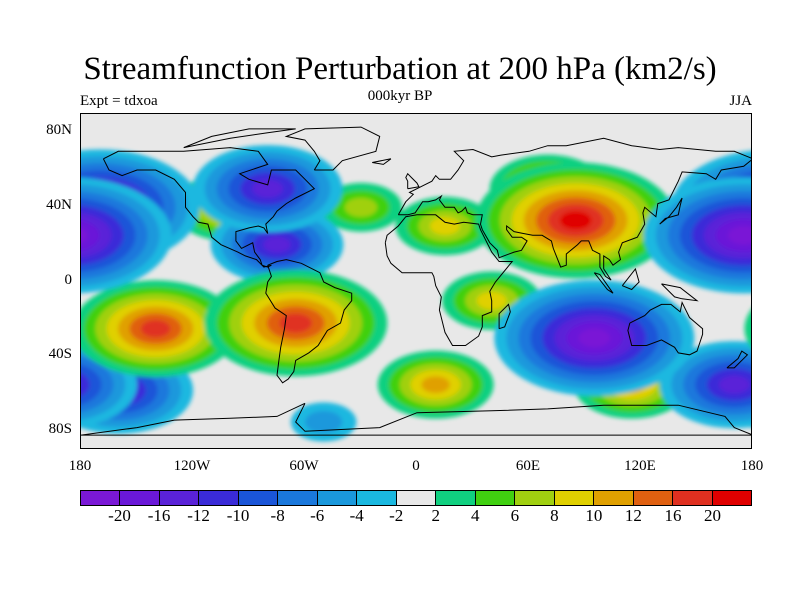  Describe the element at coordinates (119, 515) in the screenshot. I see `colorbar-label: -20` at that location.